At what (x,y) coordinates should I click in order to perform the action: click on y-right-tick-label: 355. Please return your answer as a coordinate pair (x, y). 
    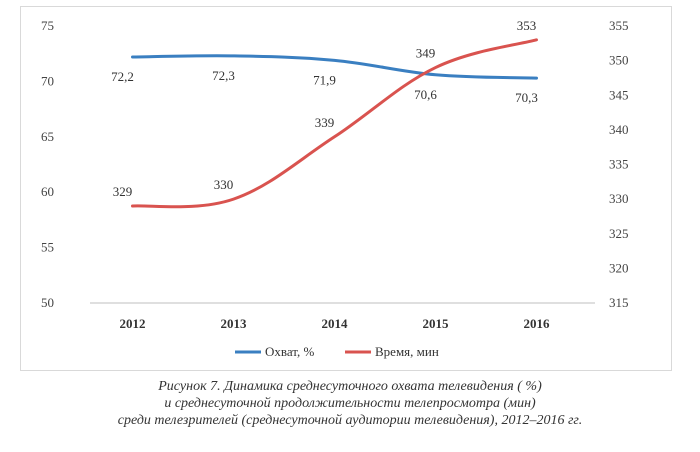
    Looking at the image, I should click on (619, 25).